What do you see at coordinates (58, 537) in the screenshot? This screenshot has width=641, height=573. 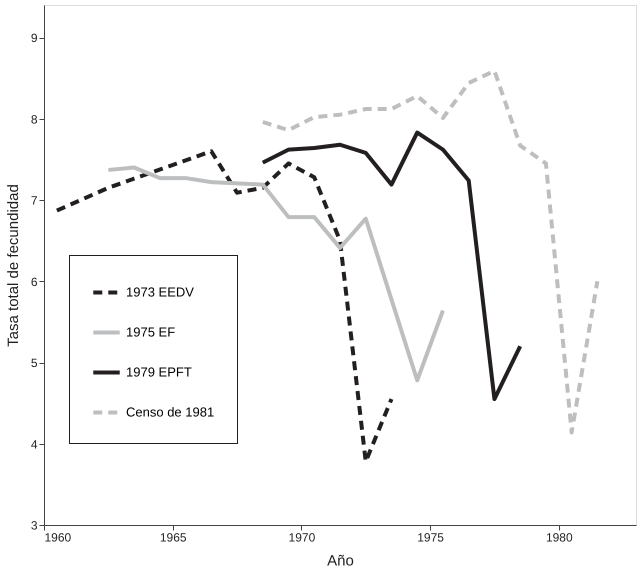 I see `x-tick-label: 1960` at bounding box center [58, 537].